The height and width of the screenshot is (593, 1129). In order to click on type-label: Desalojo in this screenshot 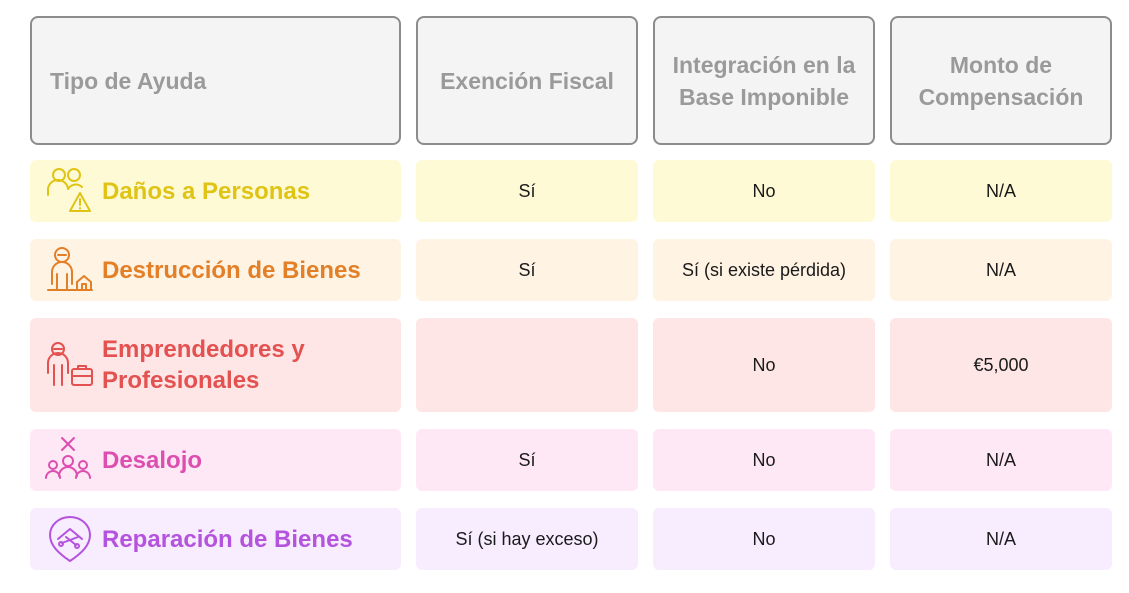, I will do `click(152, 460)`.